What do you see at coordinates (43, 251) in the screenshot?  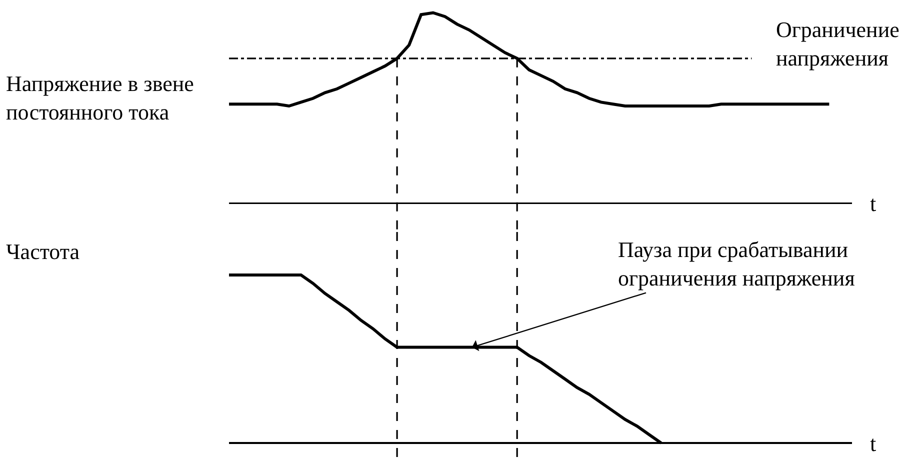 I see `y-axis-title: Частота` at bounding box center [43, 251].